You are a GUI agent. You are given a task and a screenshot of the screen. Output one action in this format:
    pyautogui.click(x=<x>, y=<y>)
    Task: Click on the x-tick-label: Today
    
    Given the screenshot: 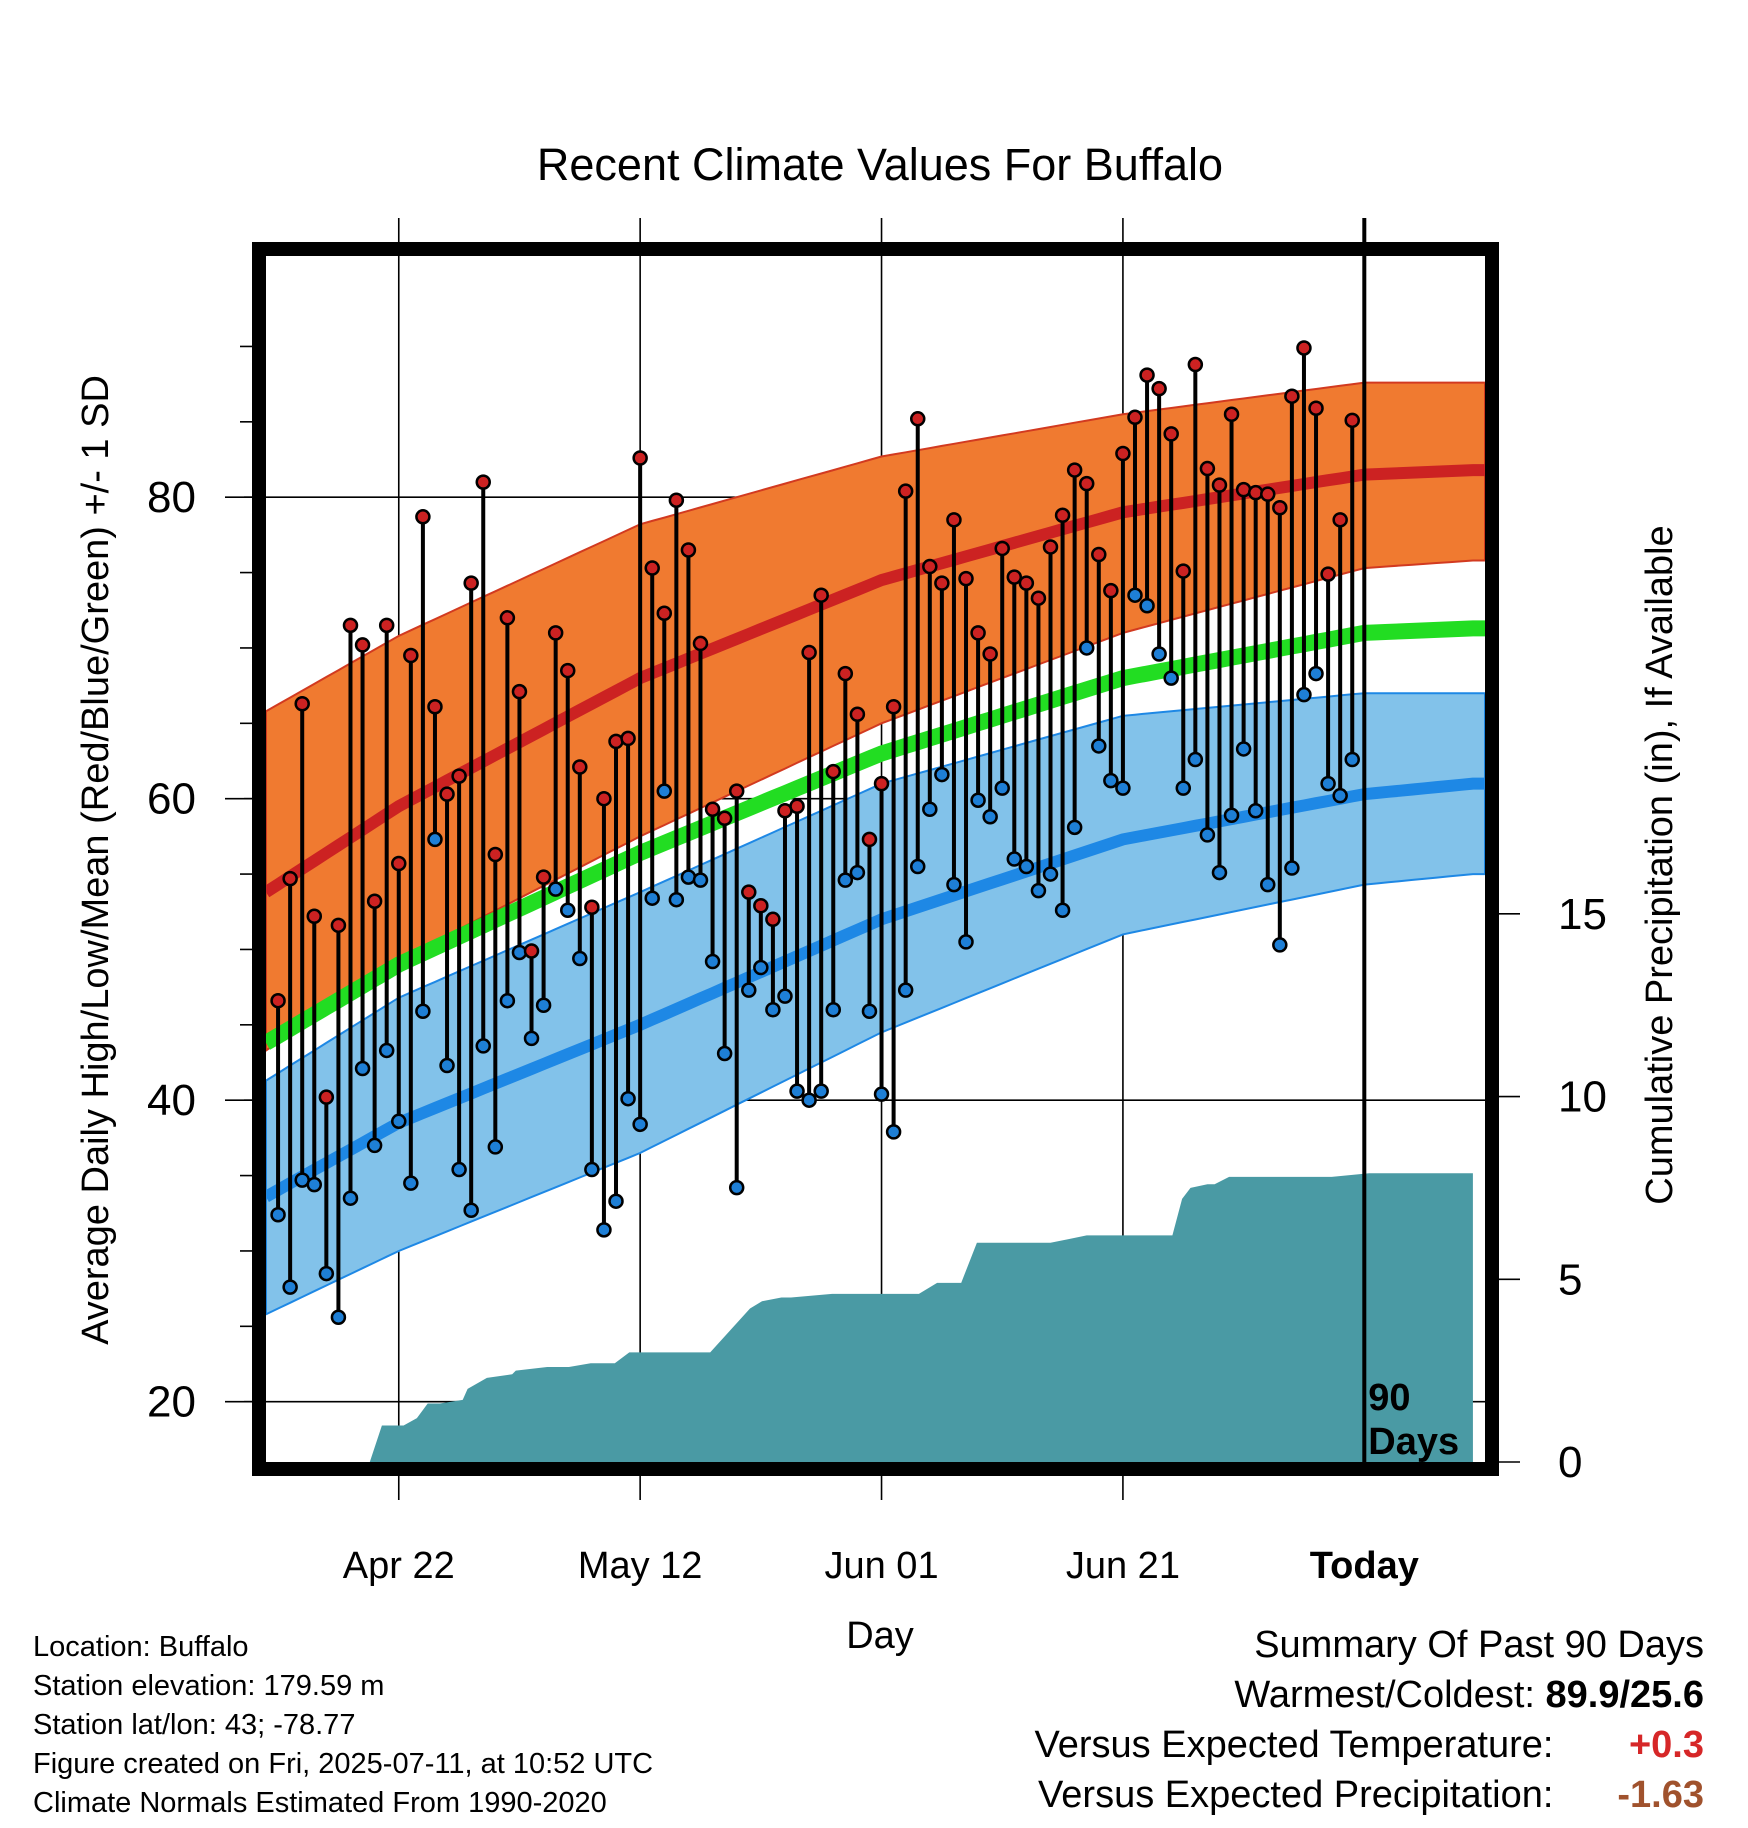 What is the action you would take?
    pyautogui.click(x=1364, y=1566)
    